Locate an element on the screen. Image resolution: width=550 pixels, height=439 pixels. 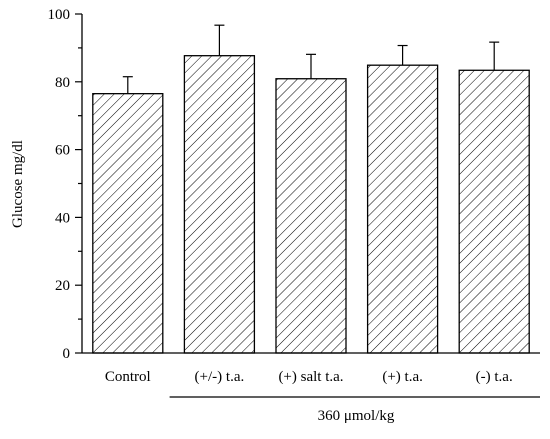
x-tick-label: (+/-) t.a. is located at coordinates (220, 377).